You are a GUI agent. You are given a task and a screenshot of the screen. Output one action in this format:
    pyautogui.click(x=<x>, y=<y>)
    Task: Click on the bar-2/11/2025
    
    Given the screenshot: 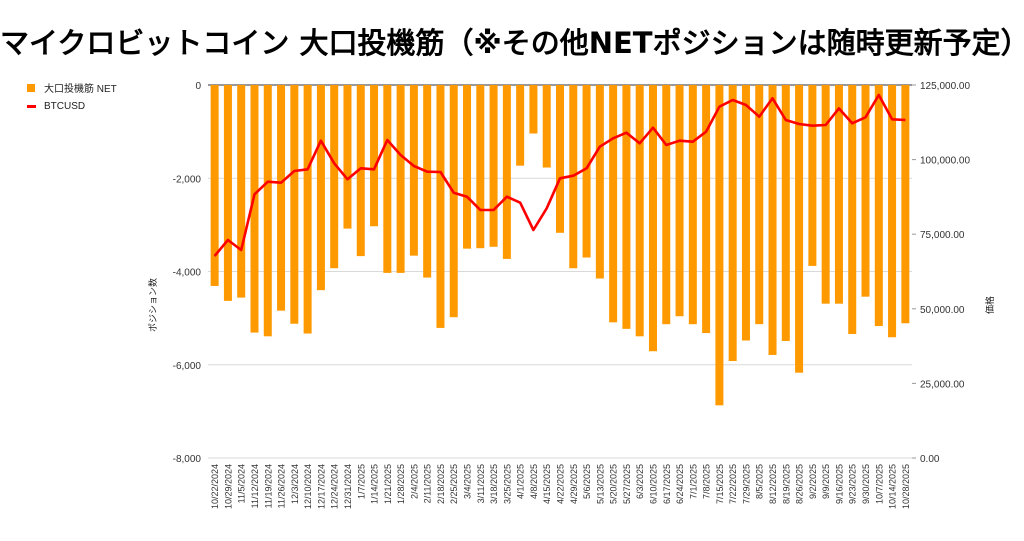 What is the action you would take?
    pyautogui.click(x=427, y=181)
    